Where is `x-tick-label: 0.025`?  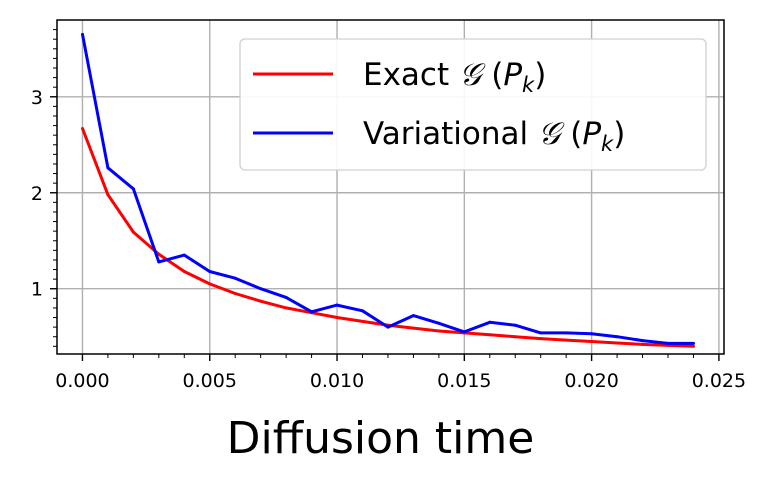
x-tick-label: 0.025 is located at coordinates (719, 381).